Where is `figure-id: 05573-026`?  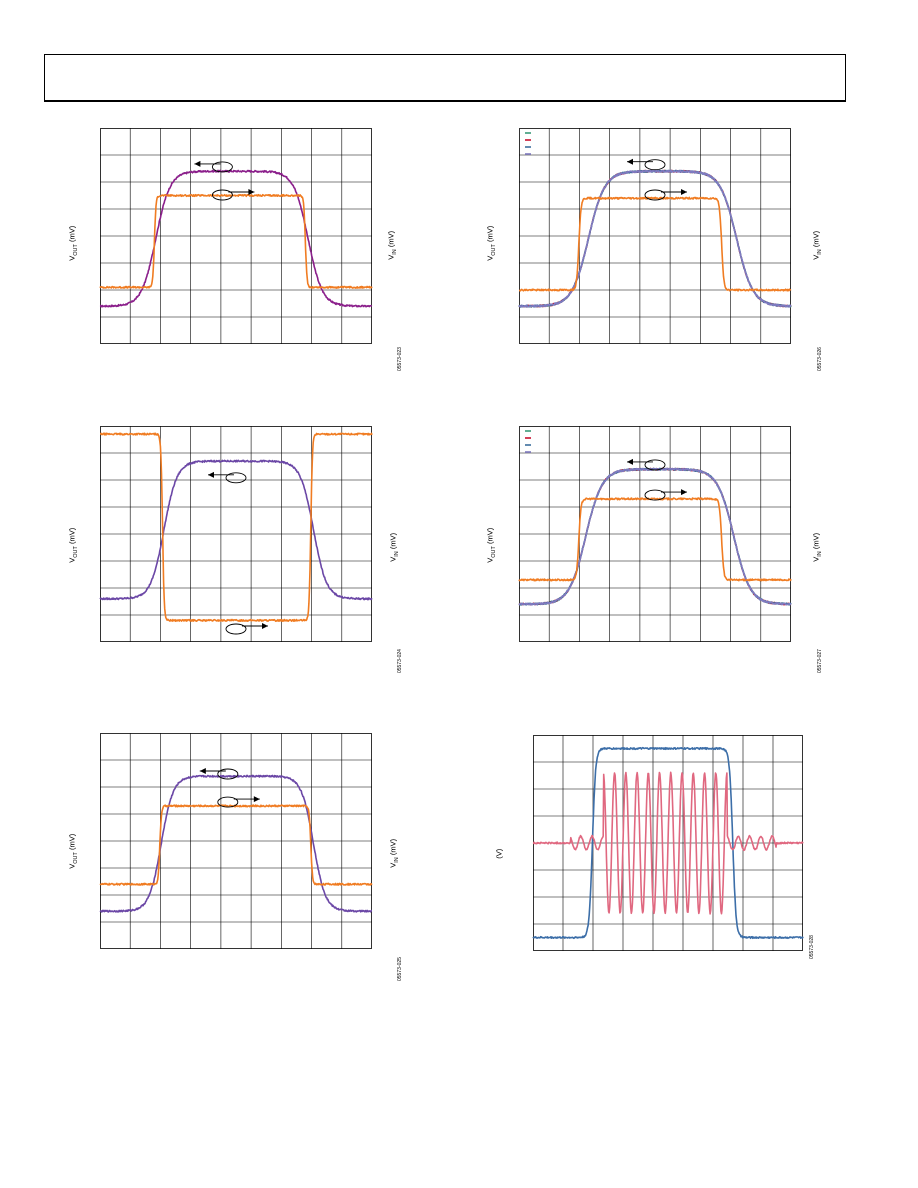
figure-id: 05573-026 is located at coordinates (820, 359).